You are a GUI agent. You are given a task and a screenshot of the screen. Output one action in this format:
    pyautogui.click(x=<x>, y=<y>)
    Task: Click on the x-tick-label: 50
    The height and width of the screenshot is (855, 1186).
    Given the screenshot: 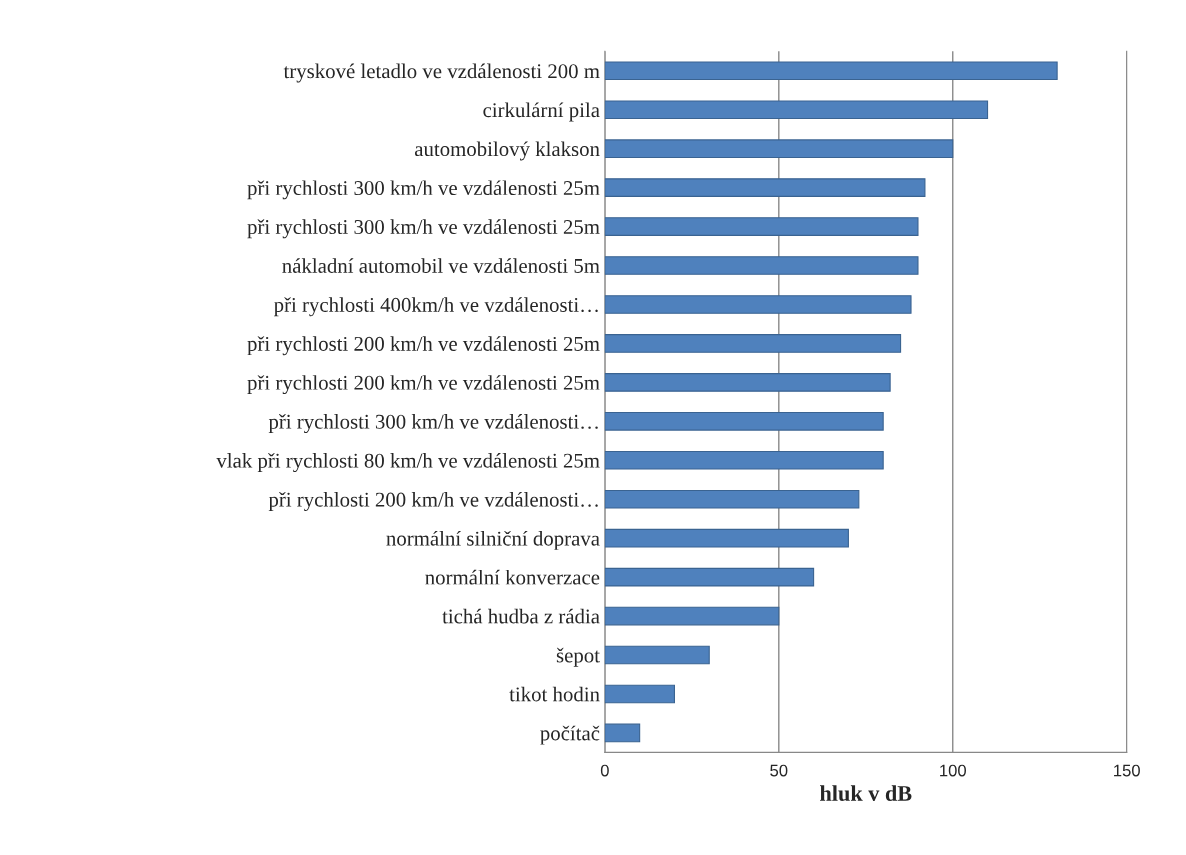 What is the action you would take?
    pyautogui.click(x=779, y=770)
    